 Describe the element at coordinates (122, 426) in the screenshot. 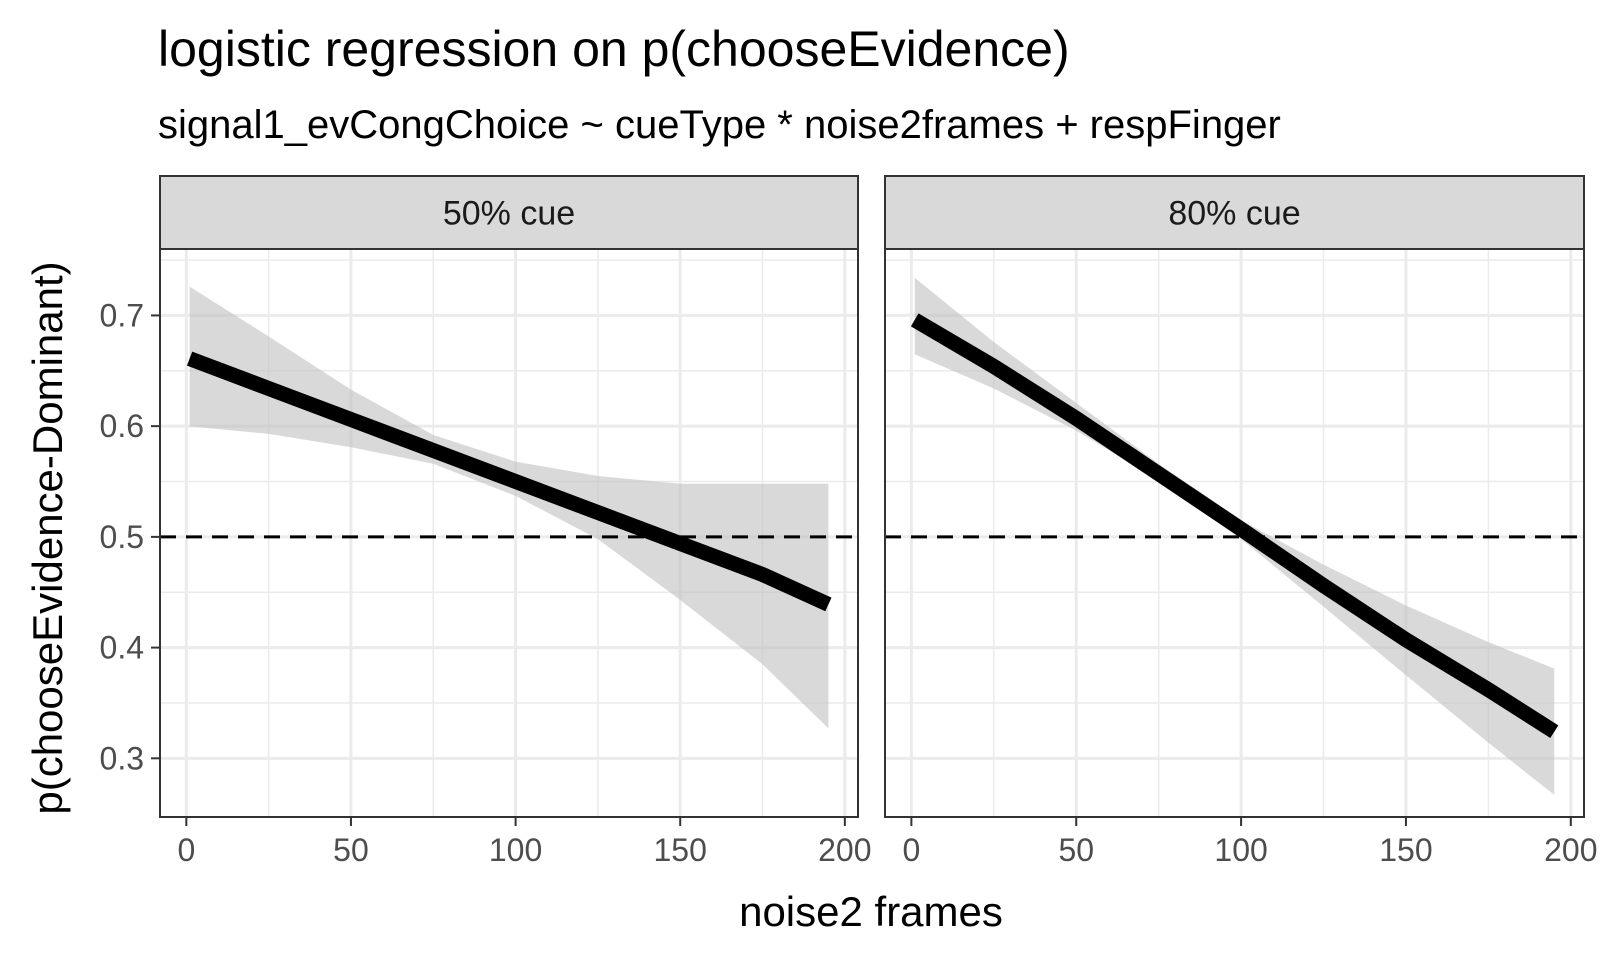

I see `y-tick-label: 0.6` at that location.